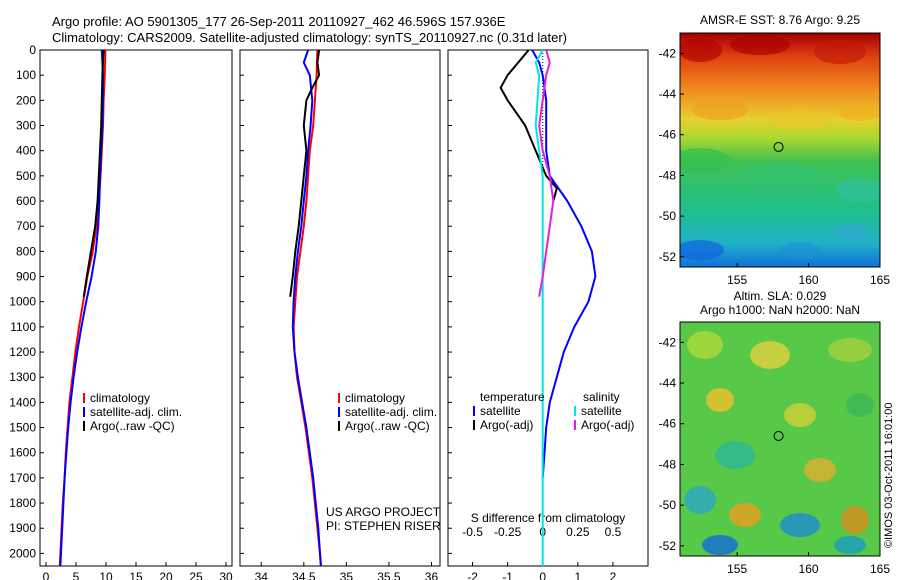  Describe the element at coordinates (262, 575) in the screenshot. I see `x-tick-label: 34` at that location.